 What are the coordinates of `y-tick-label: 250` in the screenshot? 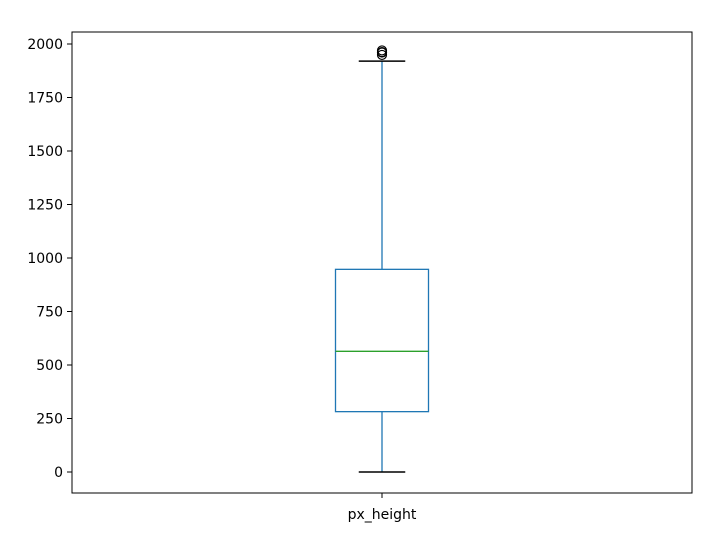 It's located at (49, 420).